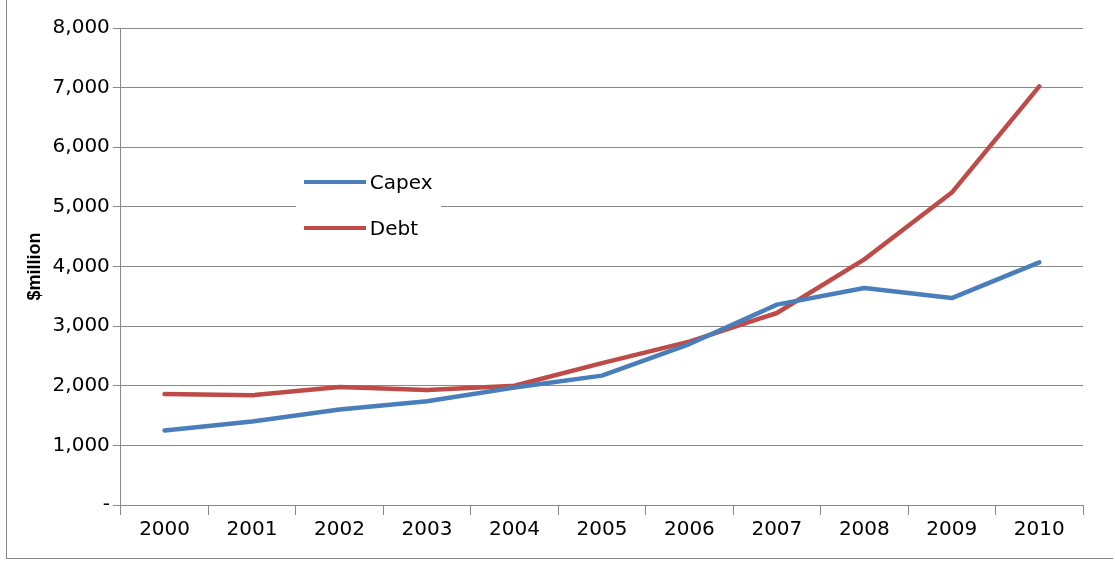 The width and height of the screenshot is (1115, 563). Describe the element at coordinates (33, 266) in the screenshot. I see `y-axis-title: $million` at that location.